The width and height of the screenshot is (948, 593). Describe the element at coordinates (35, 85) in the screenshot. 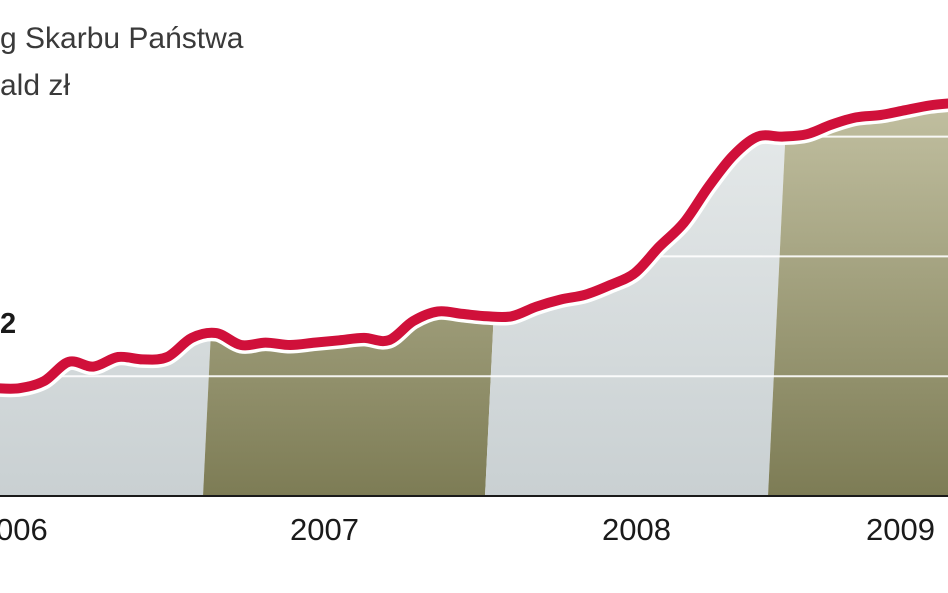

I see `chart-subtitle: ald zł` at that location.